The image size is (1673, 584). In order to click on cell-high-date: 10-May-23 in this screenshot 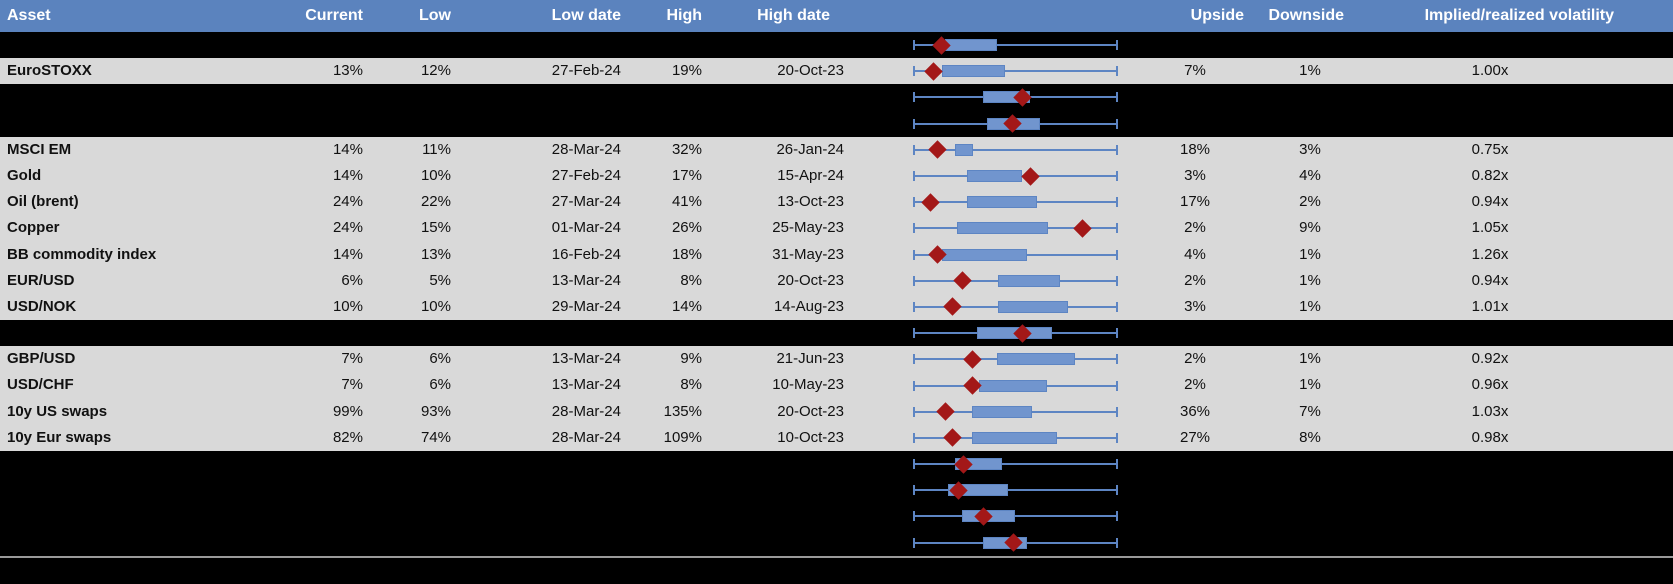, I will do `click(808, 385)`.